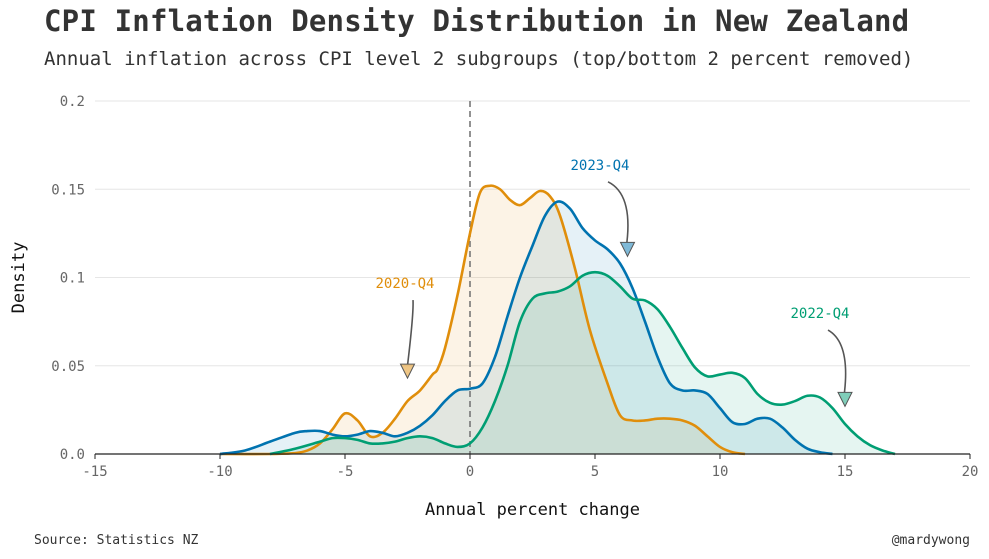 This screenshot has width=989, height=559. I want to click on annotation-label: 2020-Q4, so click(404, 284).